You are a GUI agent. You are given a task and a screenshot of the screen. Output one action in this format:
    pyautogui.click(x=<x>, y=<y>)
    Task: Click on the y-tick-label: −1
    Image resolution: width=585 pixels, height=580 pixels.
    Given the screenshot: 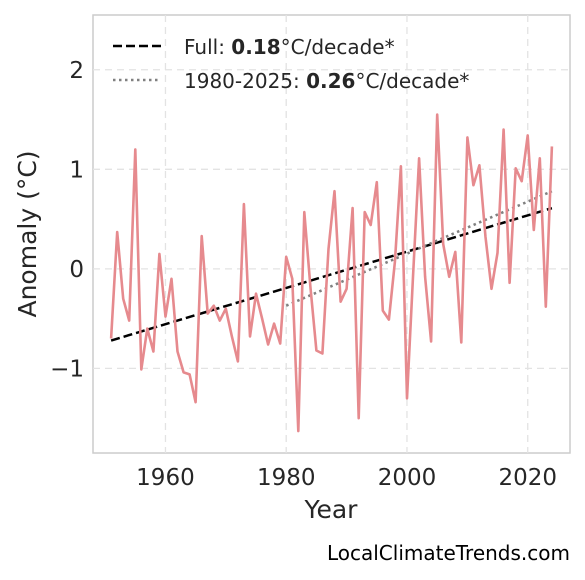 What is the action you would take?
    pyautogui.click(x=67, y=369)
    